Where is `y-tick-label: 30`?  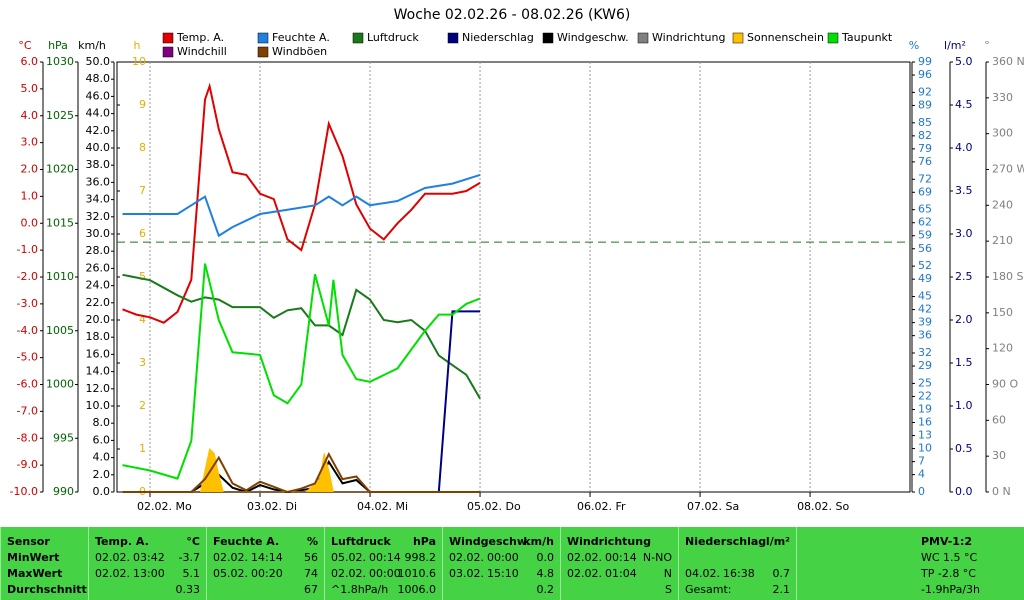
y-tick-label: 30 is located at coordinates (999, 455).